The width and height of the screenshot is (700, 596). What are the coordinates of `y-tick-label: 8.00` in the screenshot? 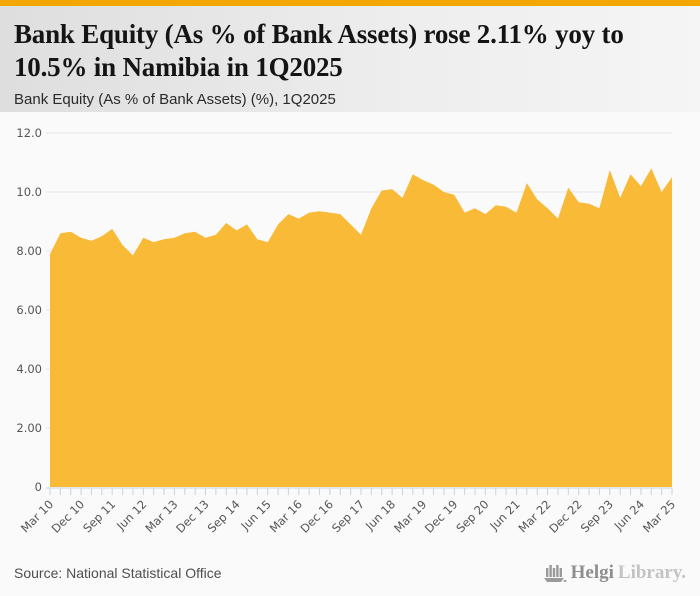 It's located at (29, 251).